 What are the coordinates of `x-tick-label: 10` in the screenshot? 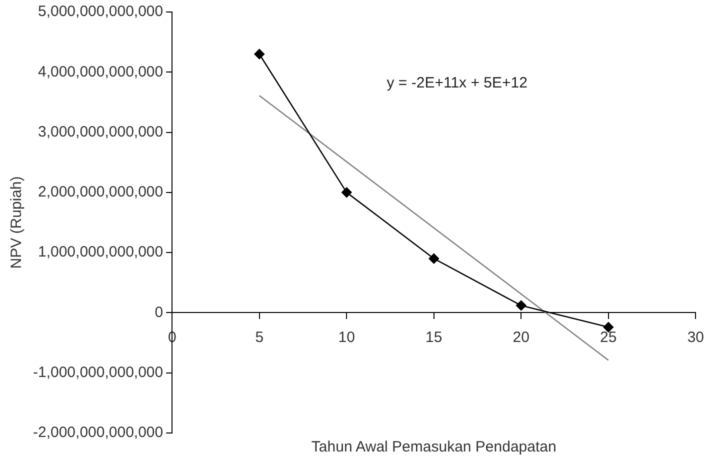 It's located at (346, 337).